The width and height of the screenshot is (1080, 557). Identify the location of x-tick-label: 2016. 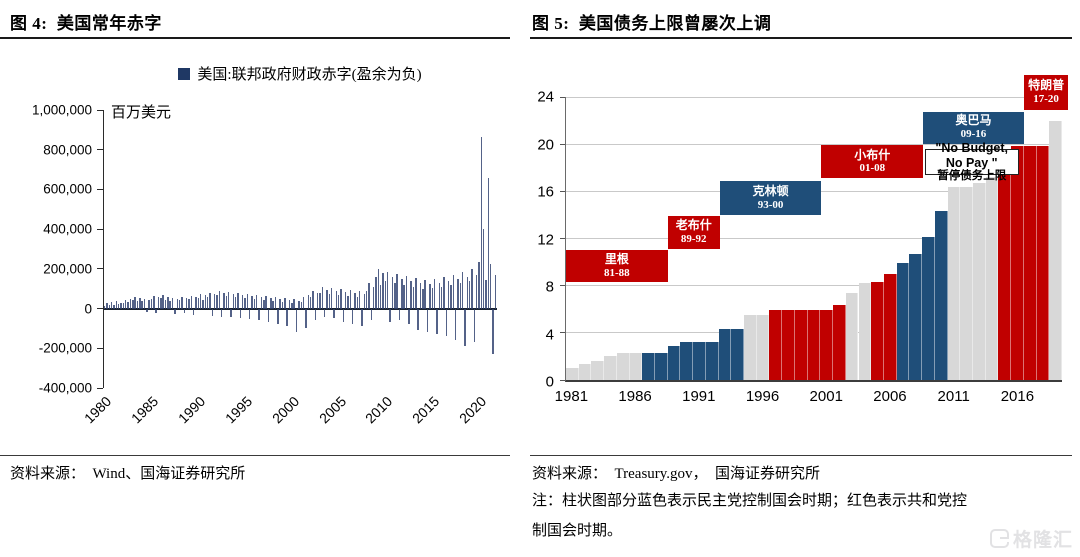
(1017, 396).